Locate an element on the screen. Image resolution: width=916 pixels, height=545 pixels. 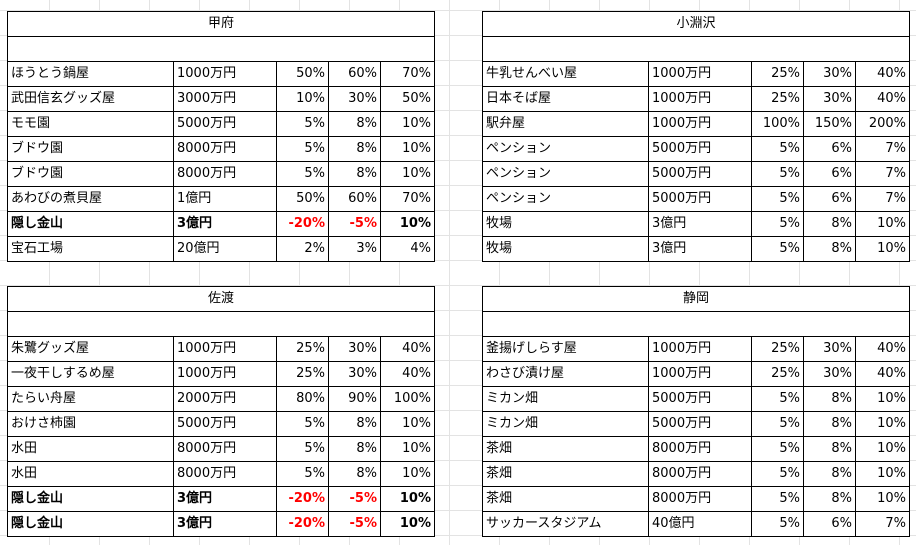
rate-cell-1: 80% is located at coordinates (303, 399).